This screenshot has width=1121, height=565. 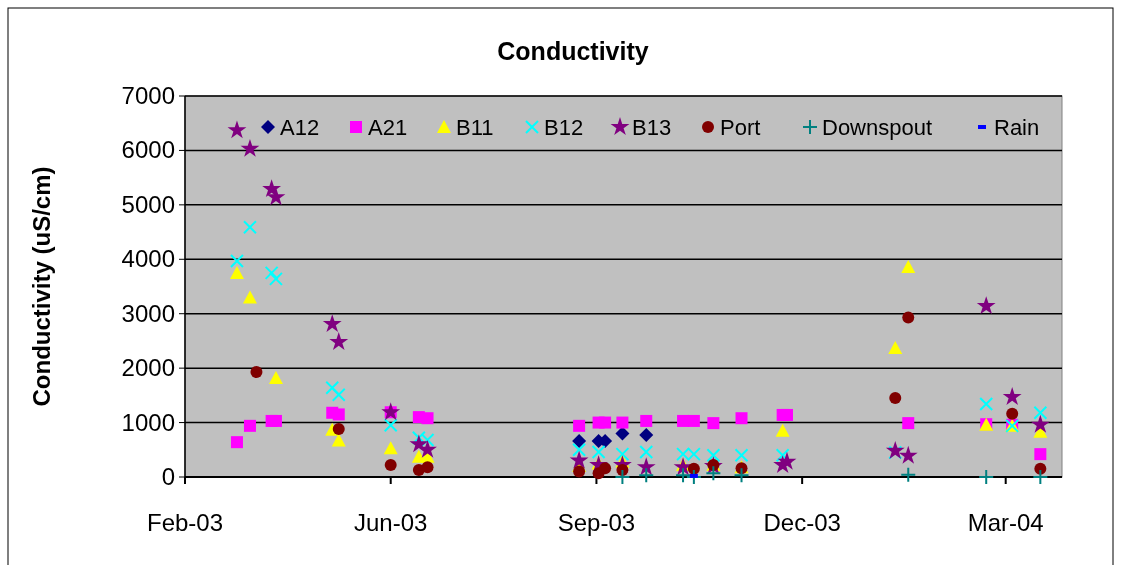 I want to click on legend-label: Rain, so click(x=1017, y=127).